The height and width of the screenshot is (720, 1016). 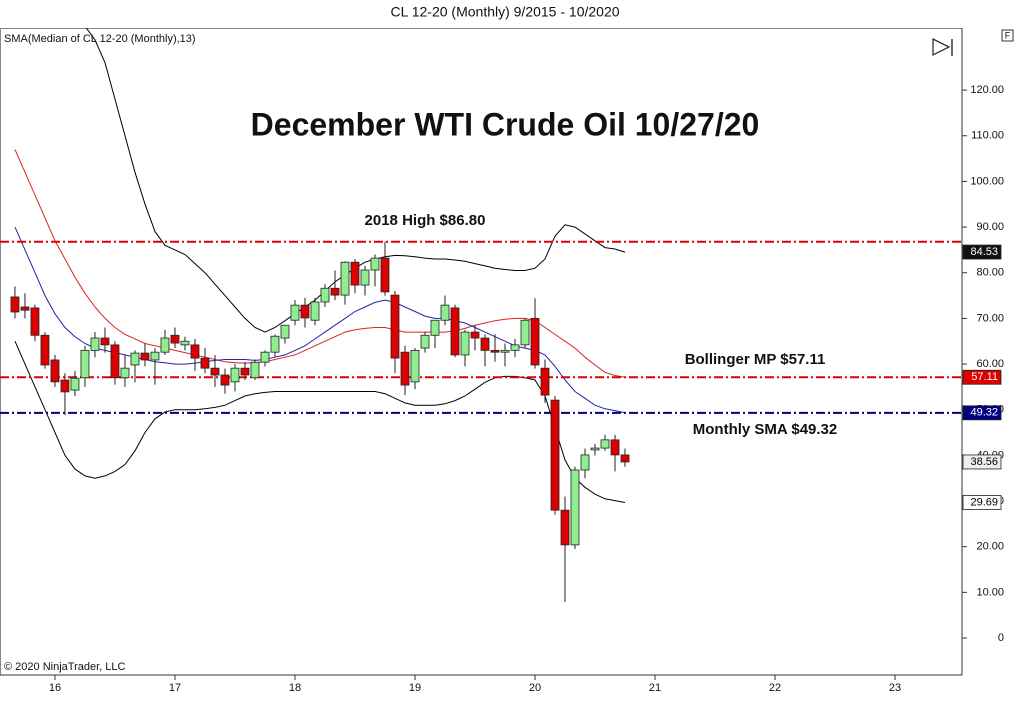 What do you see at coordinates (175, 688) in the screenshot?
I see `x-tick-label: 17` at bounding box center [175, 688].